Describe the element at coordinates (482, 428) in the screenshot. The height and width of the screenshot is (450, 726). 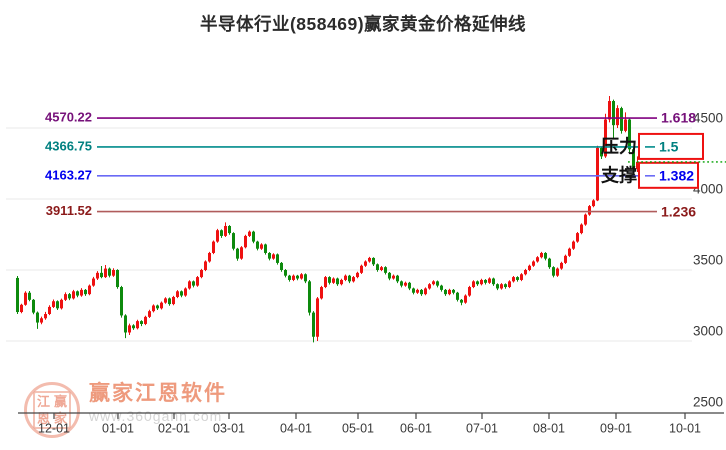
I see `x-axis-label: 07-01` at that location.